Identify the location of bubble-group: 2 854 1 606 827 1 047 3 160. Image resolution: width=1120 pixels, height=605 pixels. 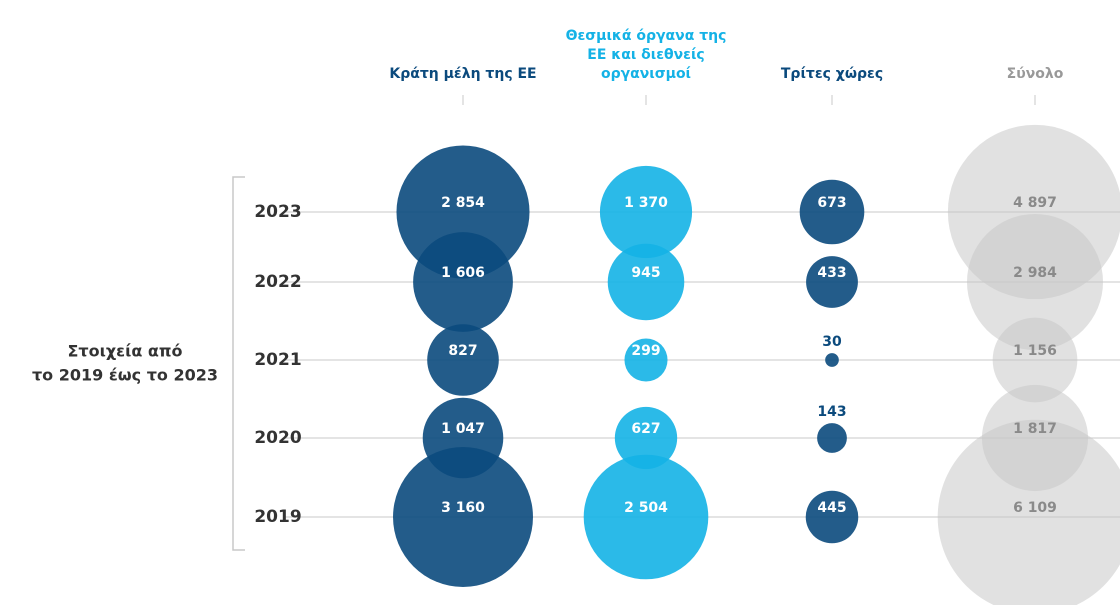
(463, 366).